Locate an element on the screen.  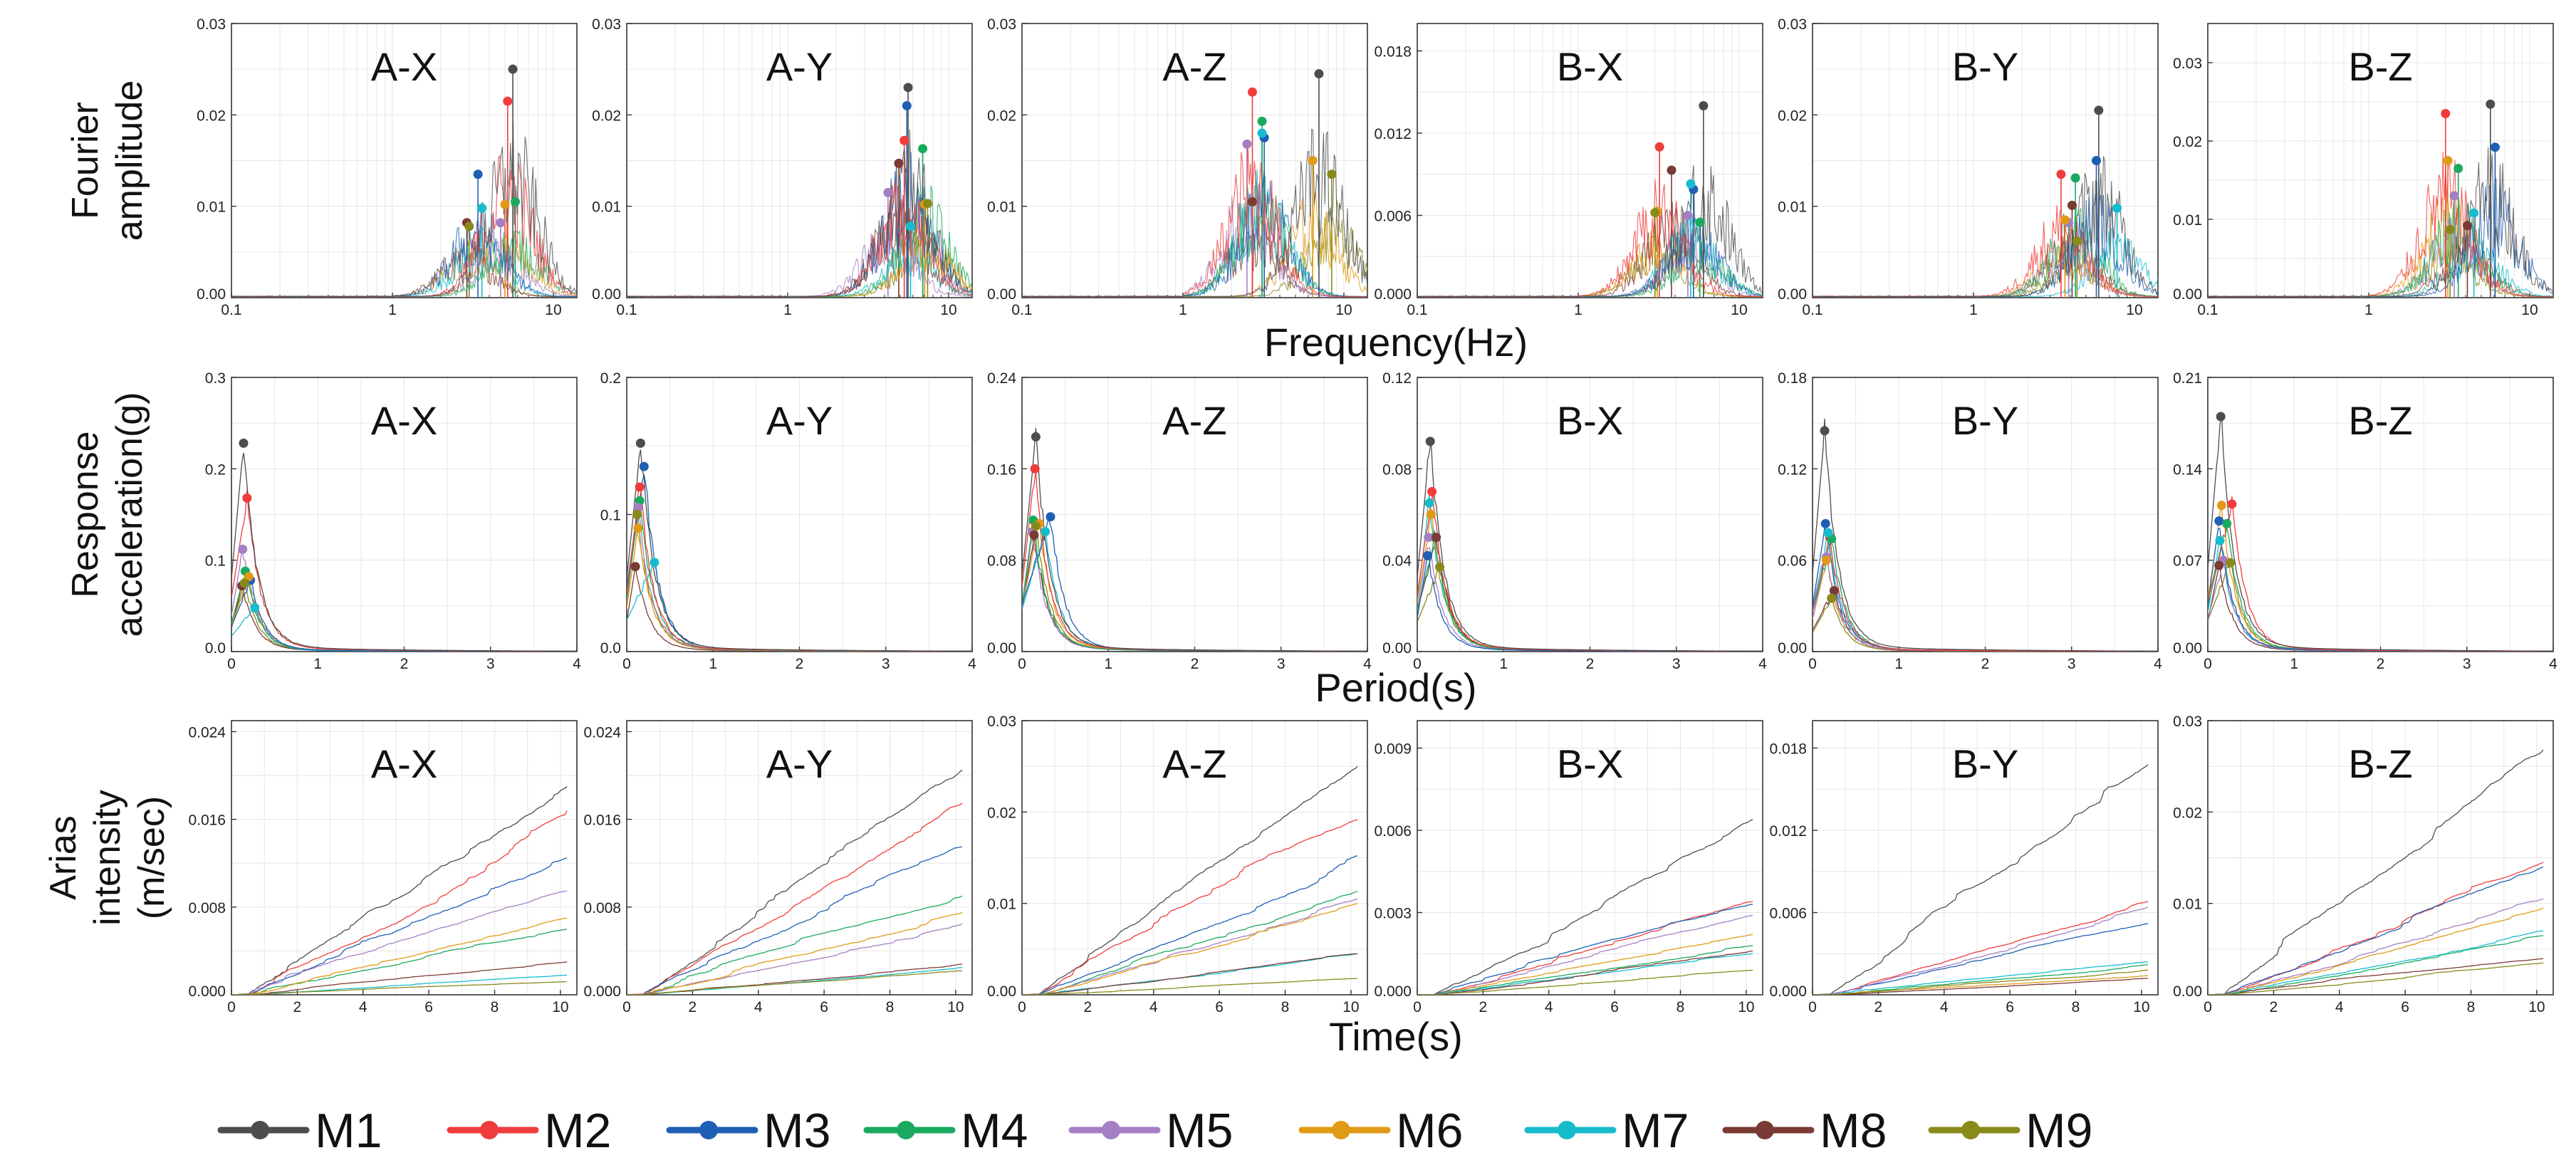
panel-response-a-z: 0.00 0.08 0.16 0.24 0 1 2 3 4 A-Z is located at coordinates (1179, 521).